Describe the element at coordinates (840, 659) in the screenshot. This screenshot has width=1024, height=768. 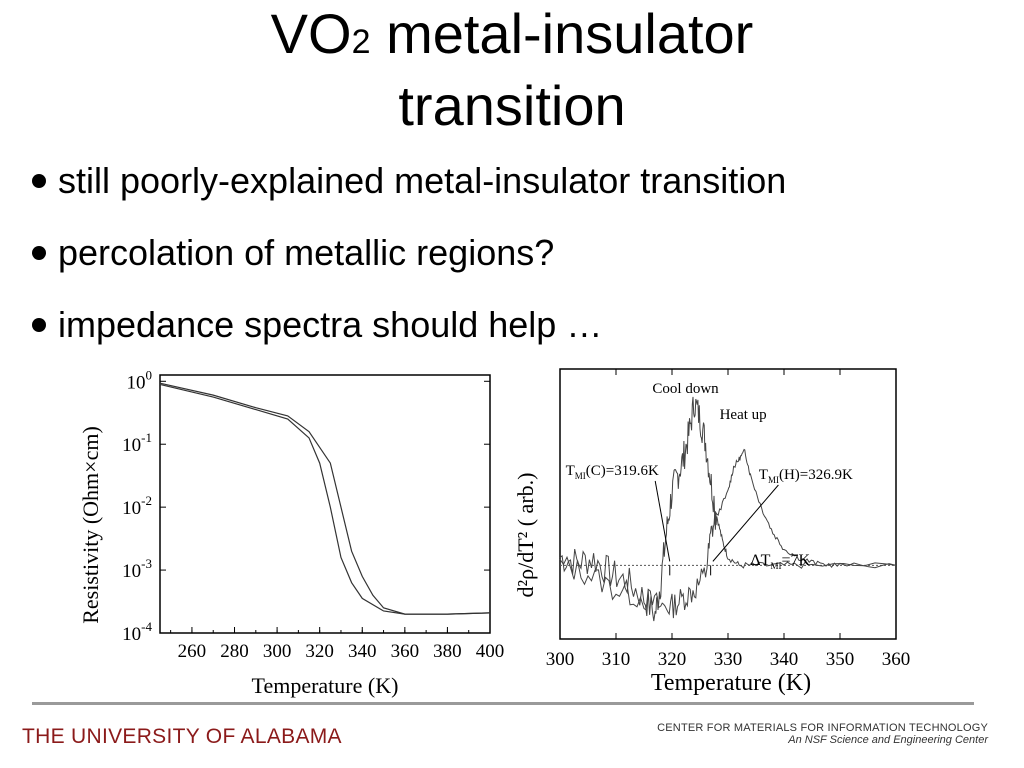
I see `x-tick-label: 350` at that location.